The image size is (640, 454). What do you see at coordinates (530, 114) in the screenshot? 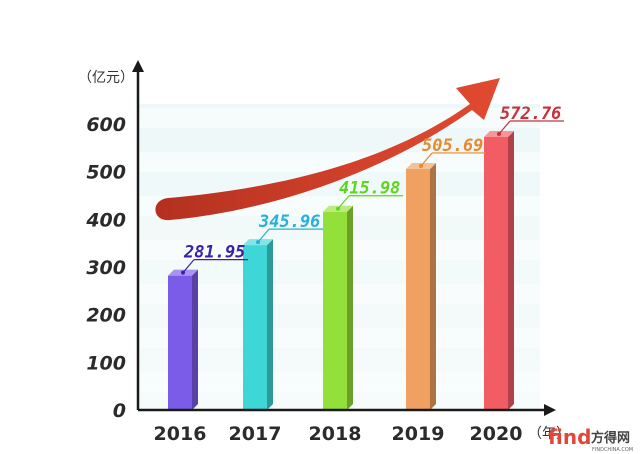
I see `data-label-2020: 572.76` at bounding box center [530, 114].